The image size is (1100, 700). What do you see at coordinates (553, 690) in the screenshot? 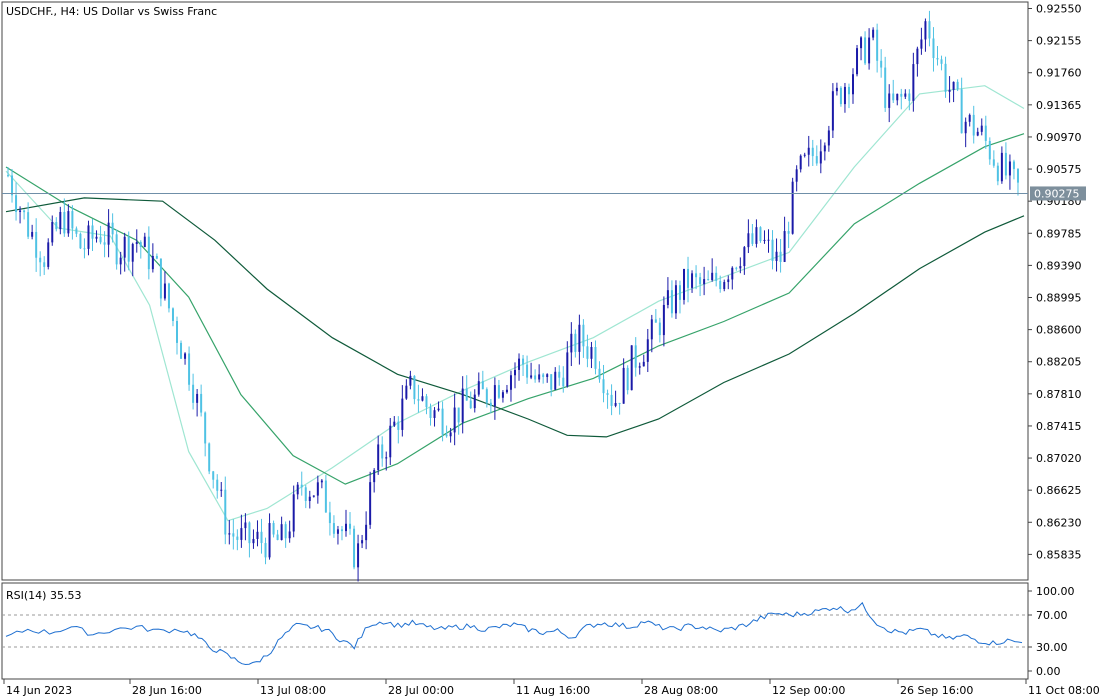
I see `time-tick-label: 11 Aug 16:00` at bounding box center [553, 690].